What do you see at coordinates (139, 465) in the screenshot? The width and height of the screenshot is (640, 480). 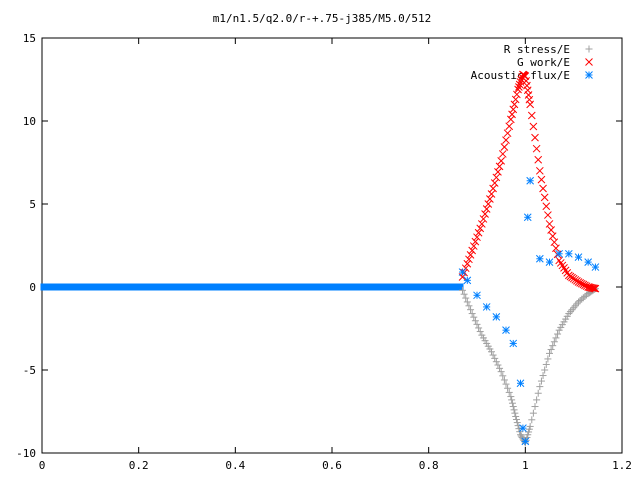 I see `x-tick-label: 0.2` at bounding box center [139, 465].